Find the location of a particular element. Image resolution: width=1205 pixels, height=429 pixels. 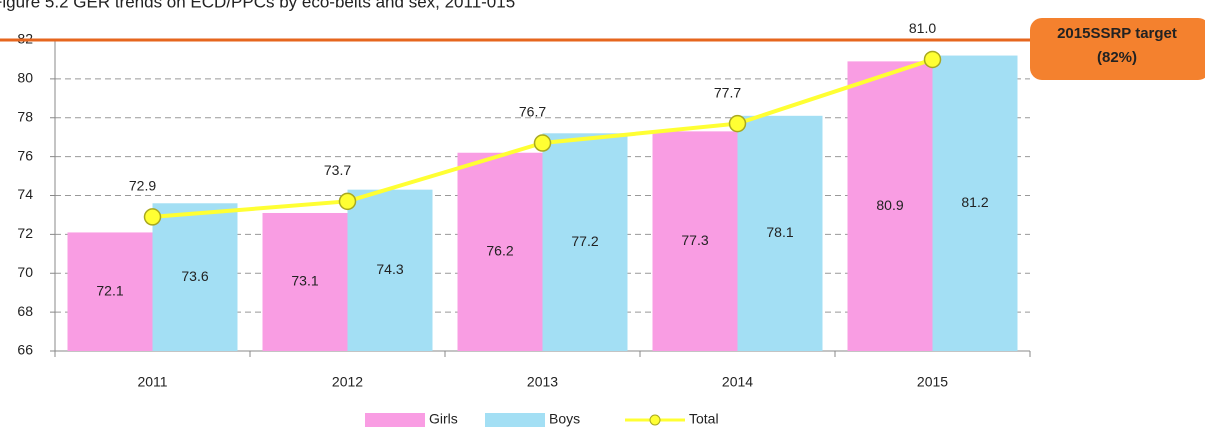

line-label: 76.7 is located at coordinates (532, 112).